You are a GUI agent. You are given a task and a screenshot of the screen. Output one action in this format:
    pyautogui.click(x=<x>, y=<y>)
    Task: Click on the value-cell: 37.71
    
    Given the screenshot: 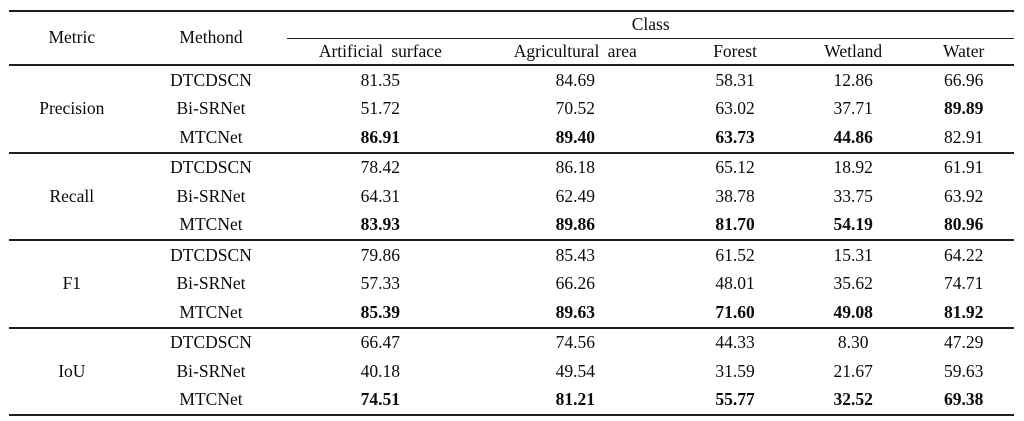 What is the action you would take?
    pyautogui.click(x=853, y=108)
    